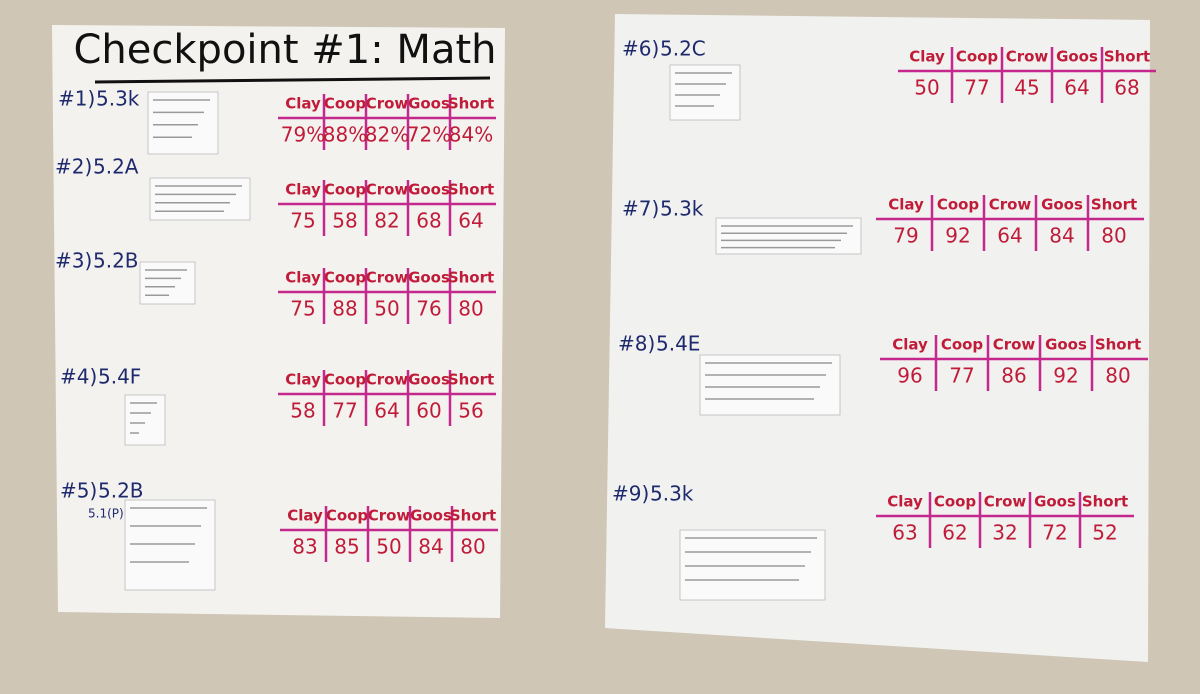 This screenshot has width=1200, height=694. I want to click on team-score: 88, so click(344, 309).